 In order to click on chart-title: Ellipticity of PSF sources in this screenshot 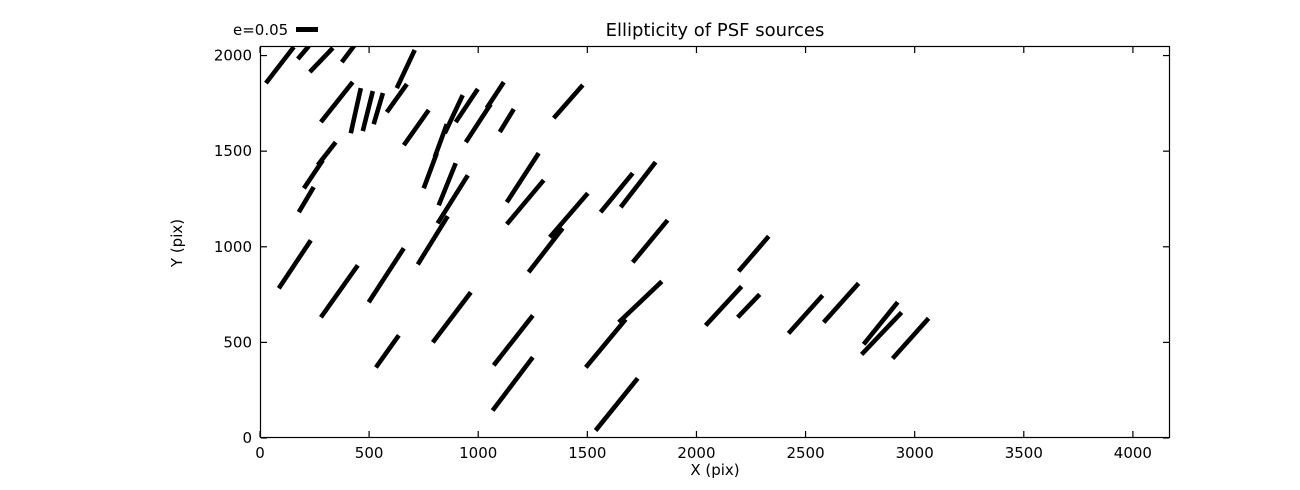, I will do `click(715, 30)`.